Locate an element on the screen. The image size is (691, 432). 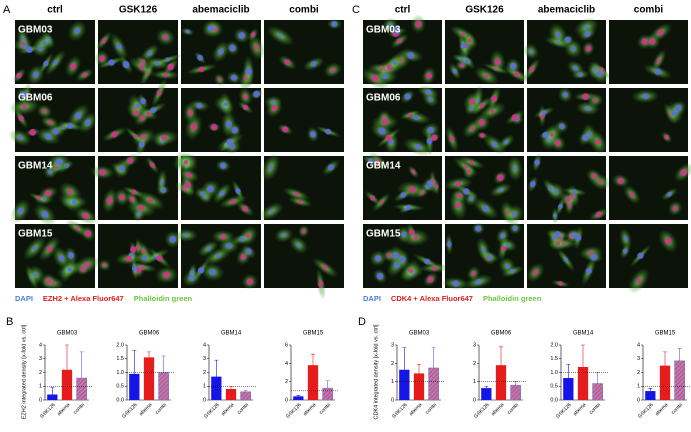
legend-label: Phalloidin green is located at coordinates (512, 298).